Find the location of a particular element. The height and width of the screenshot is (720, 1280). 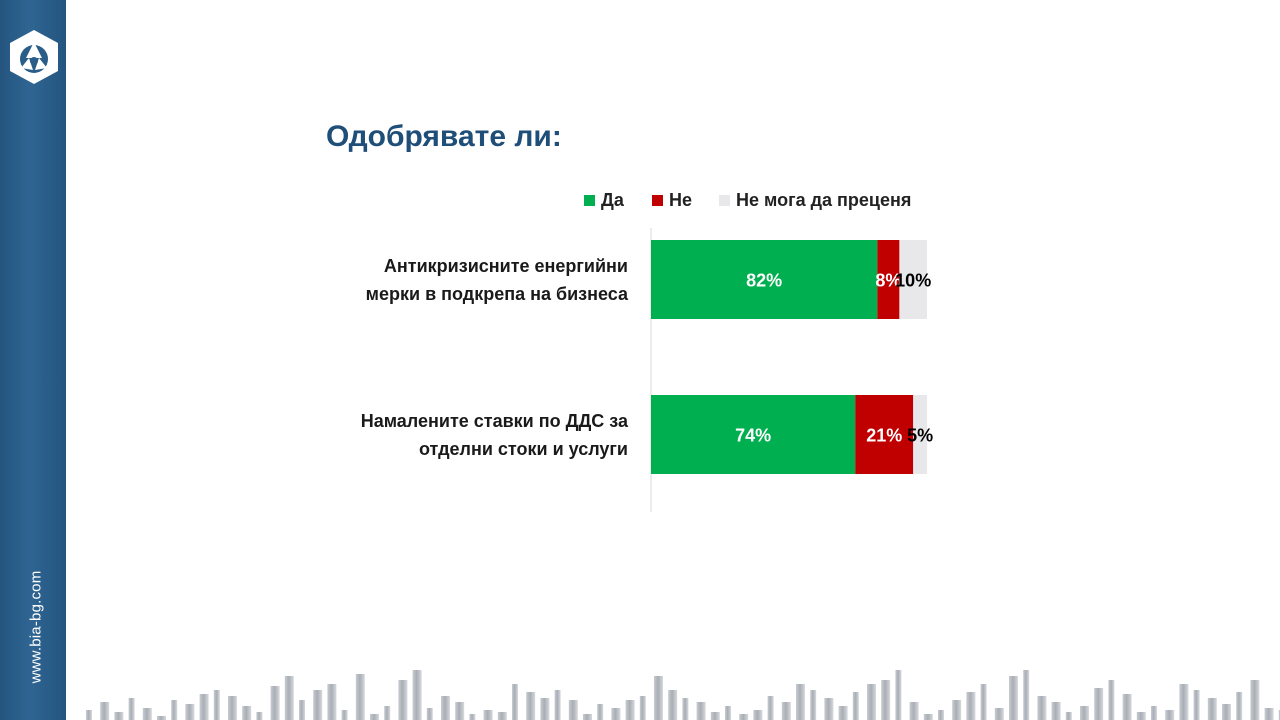

legend-swatch-da is located at coordinates (589, 200).